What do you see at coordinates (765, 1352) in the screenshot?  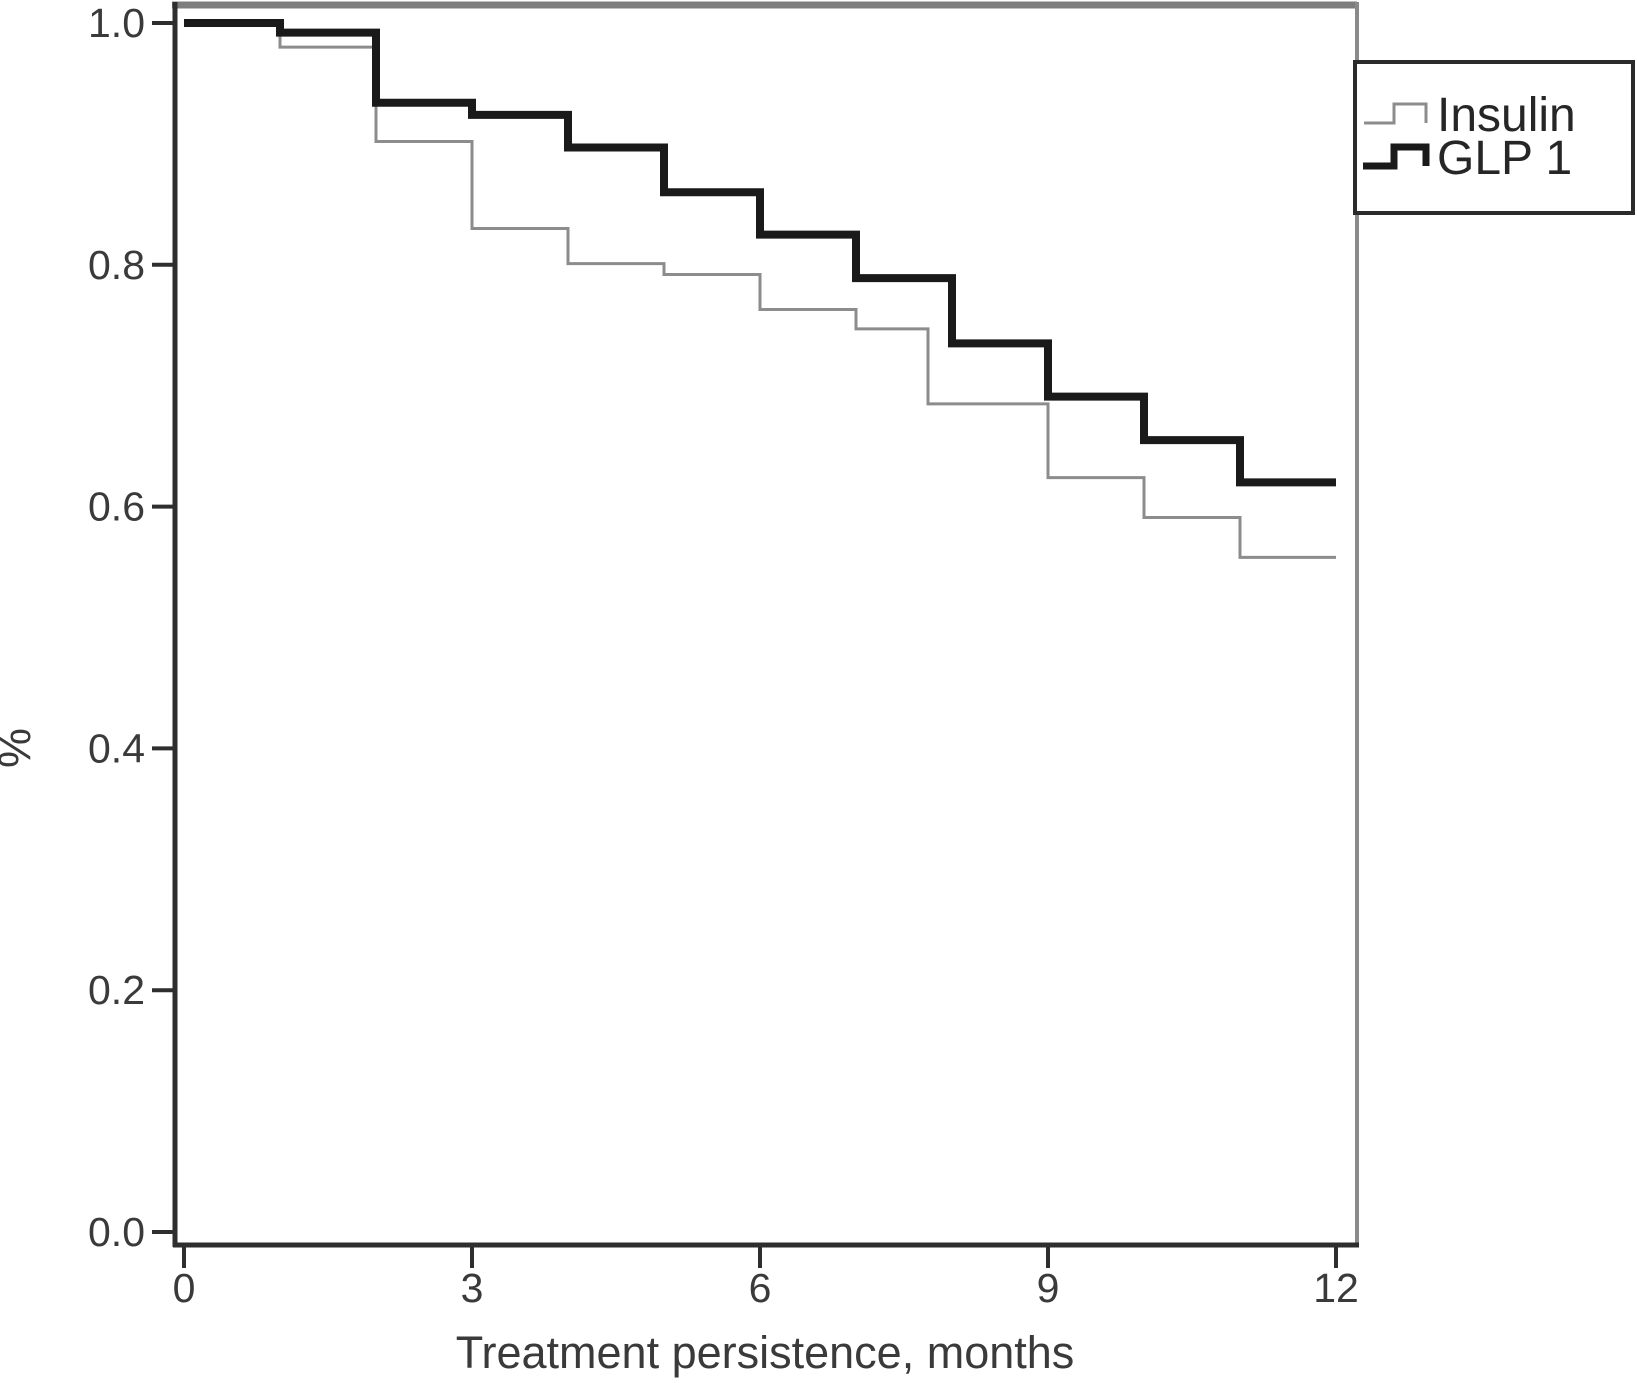 I see `x-axis-title: Treatment persistence, months` at bounding box center [765, 1352].